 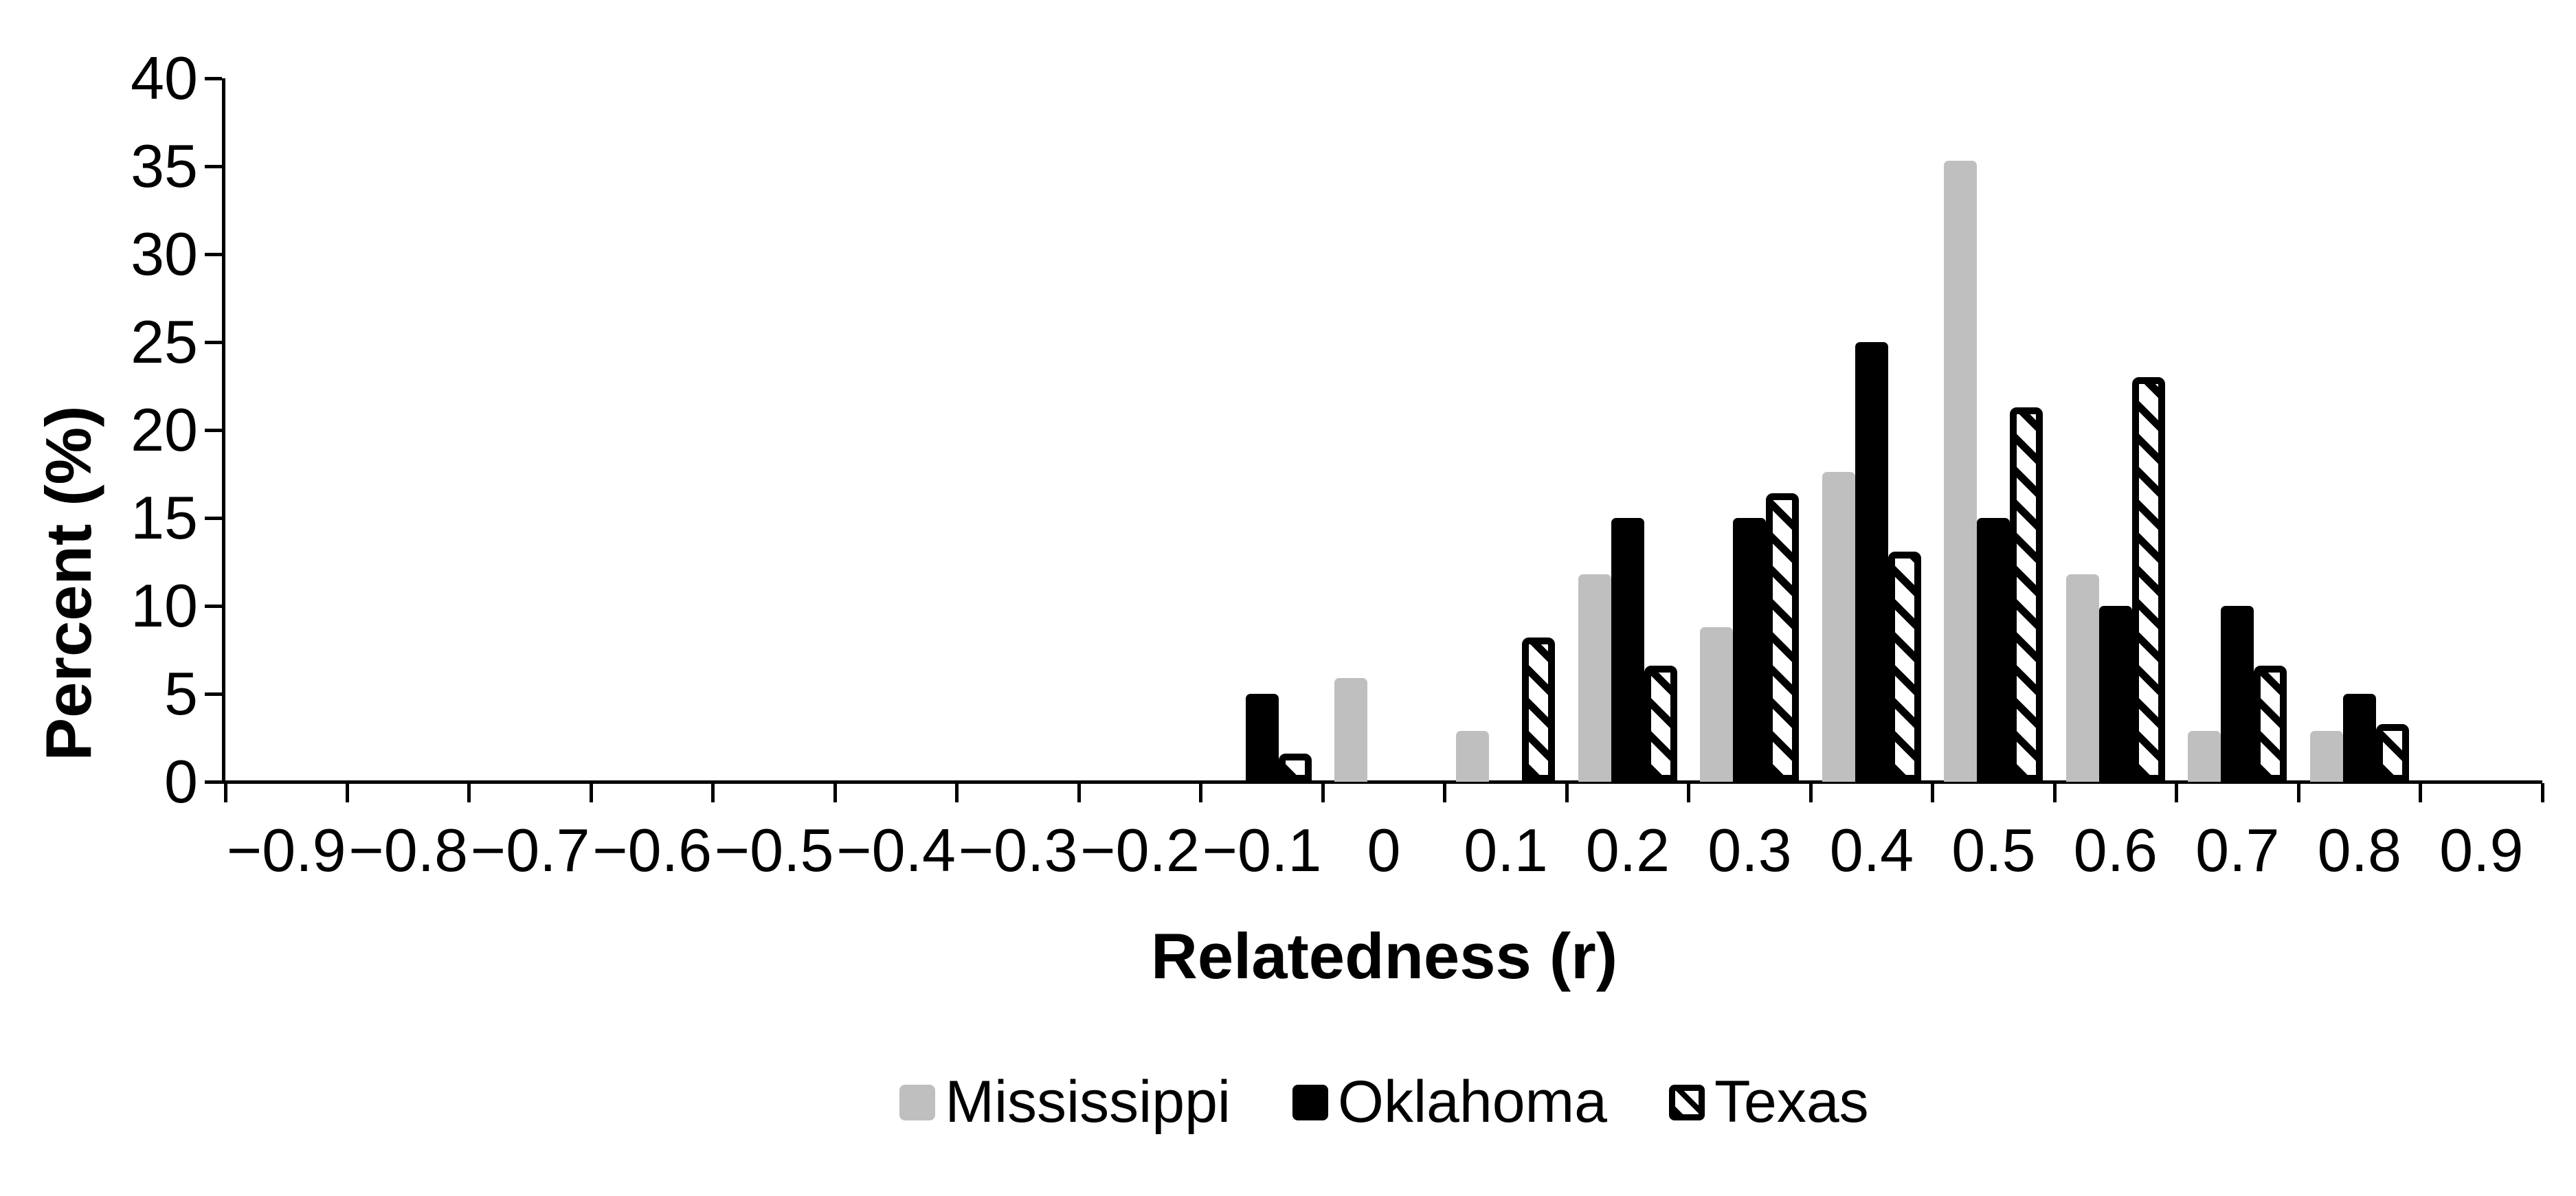 What do you see at coordinates (2481, 850) in the screenshot?
I see `x-tick-label: 0.9` at bounding box center [2481, 850].